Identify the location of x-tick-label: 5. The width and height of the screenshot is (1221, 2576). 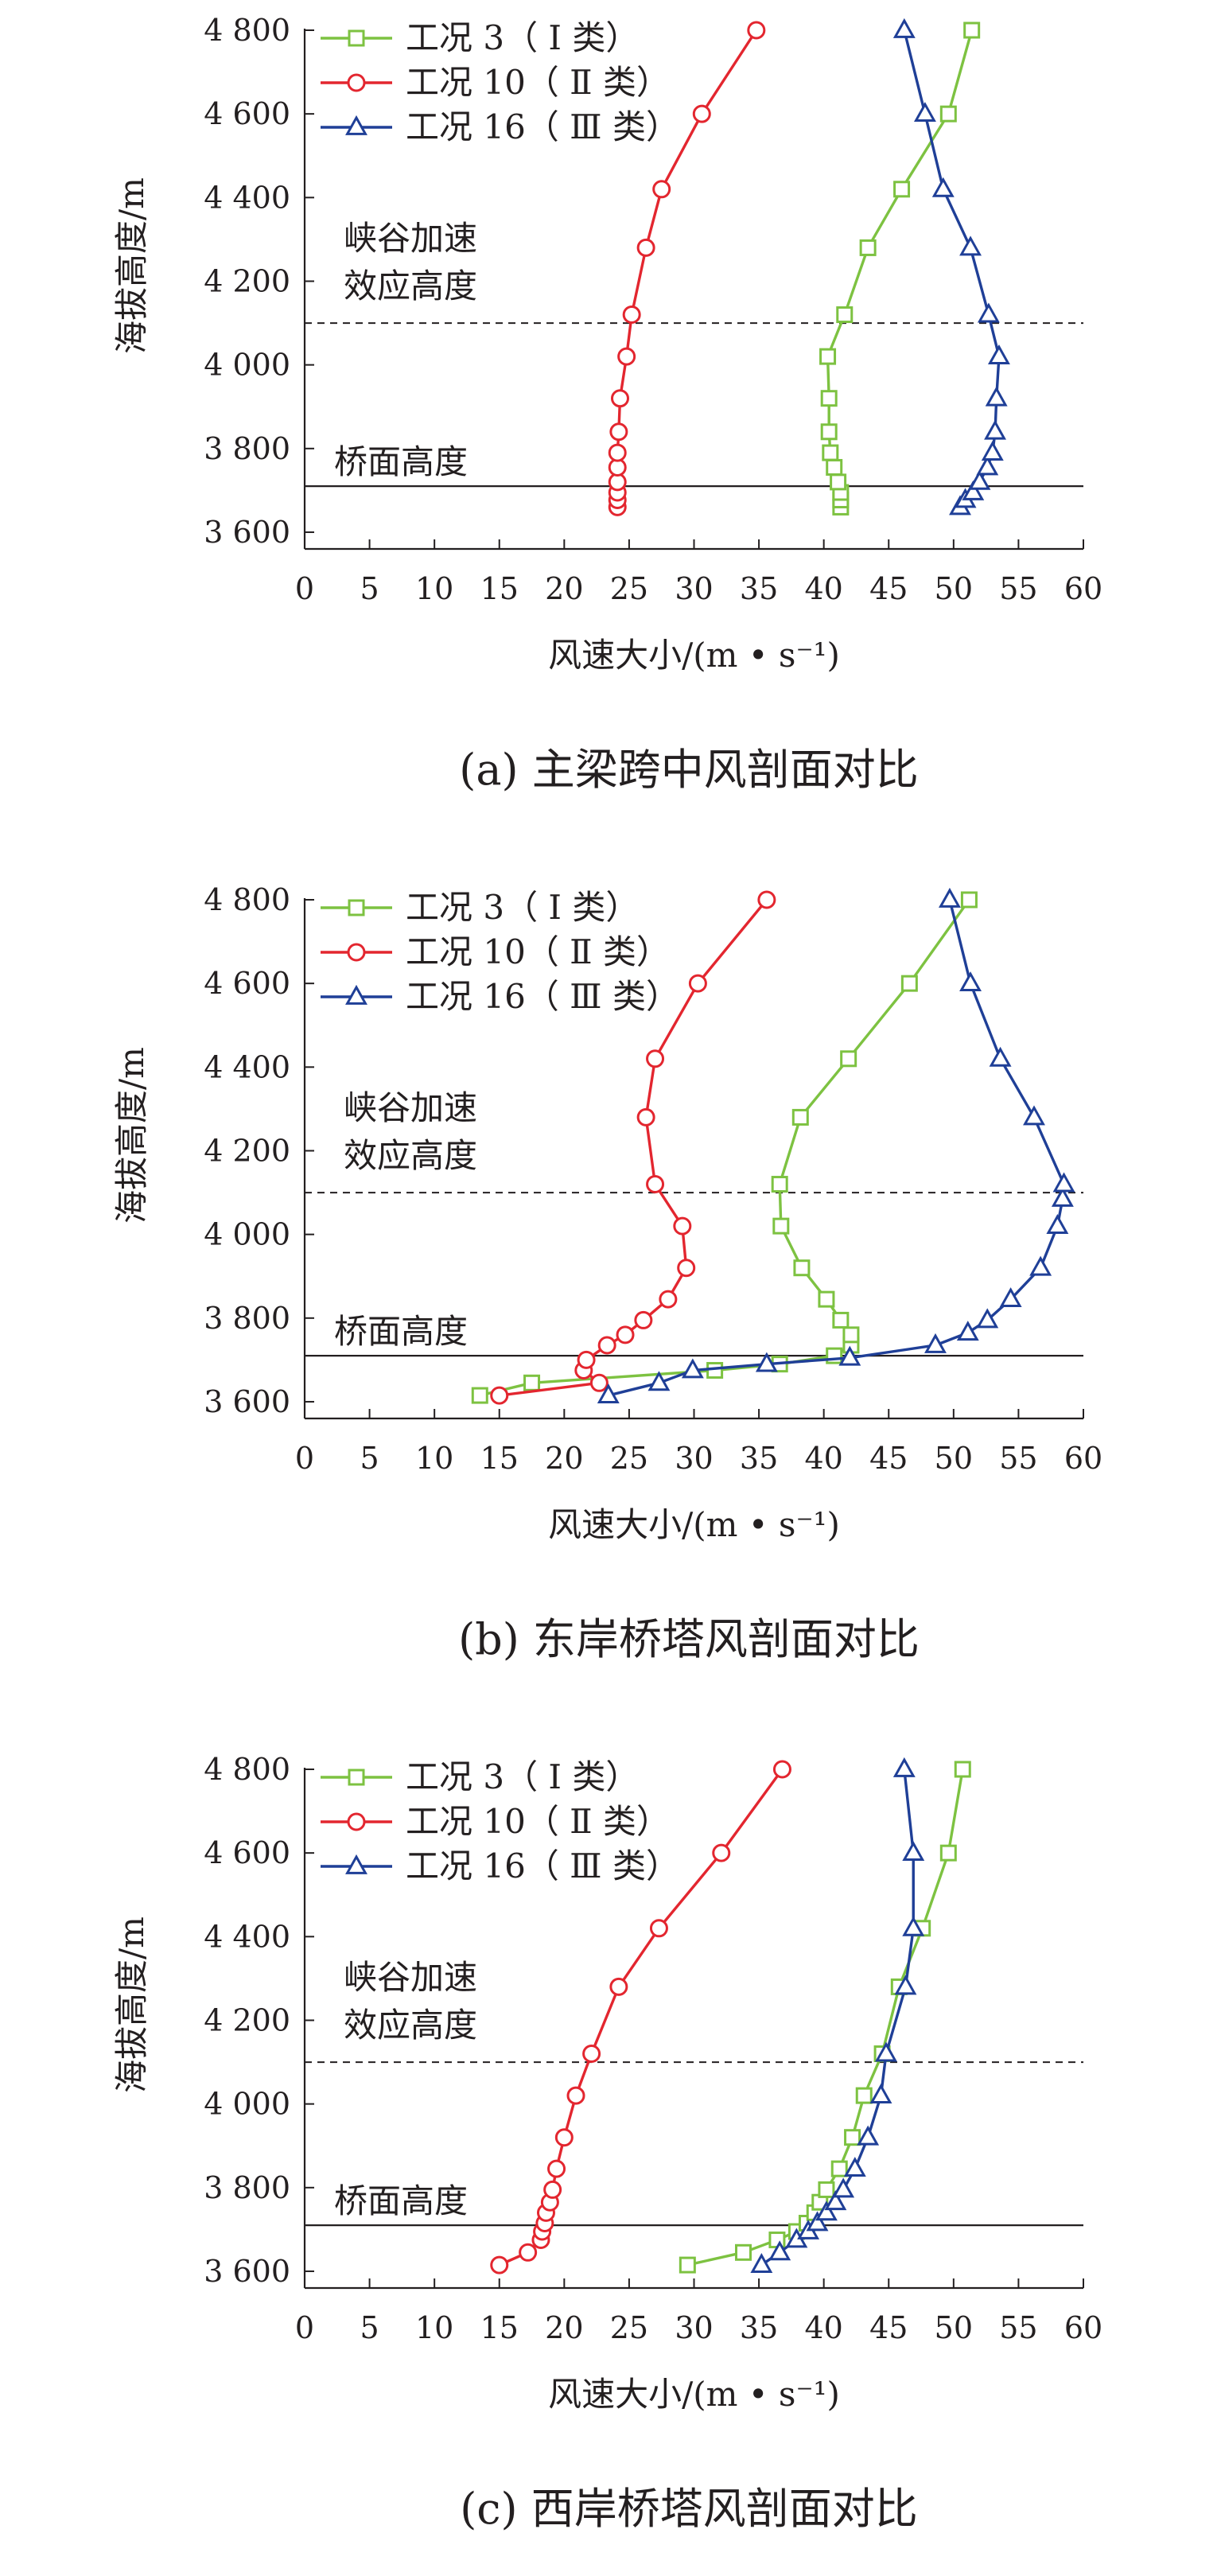
(369, 2328).